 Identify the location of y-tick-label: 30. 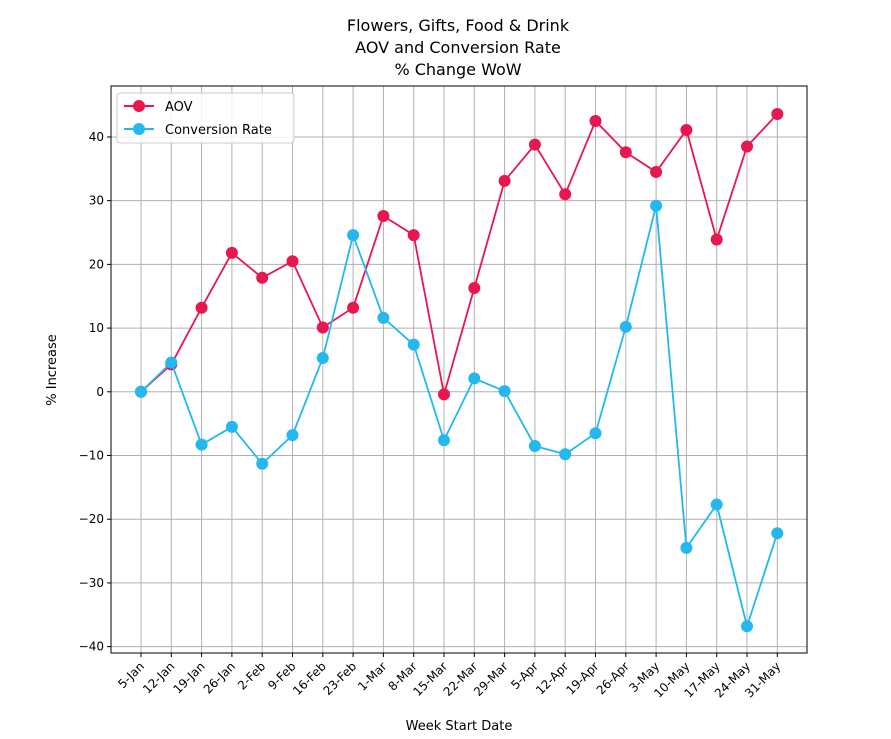
(96, 201).